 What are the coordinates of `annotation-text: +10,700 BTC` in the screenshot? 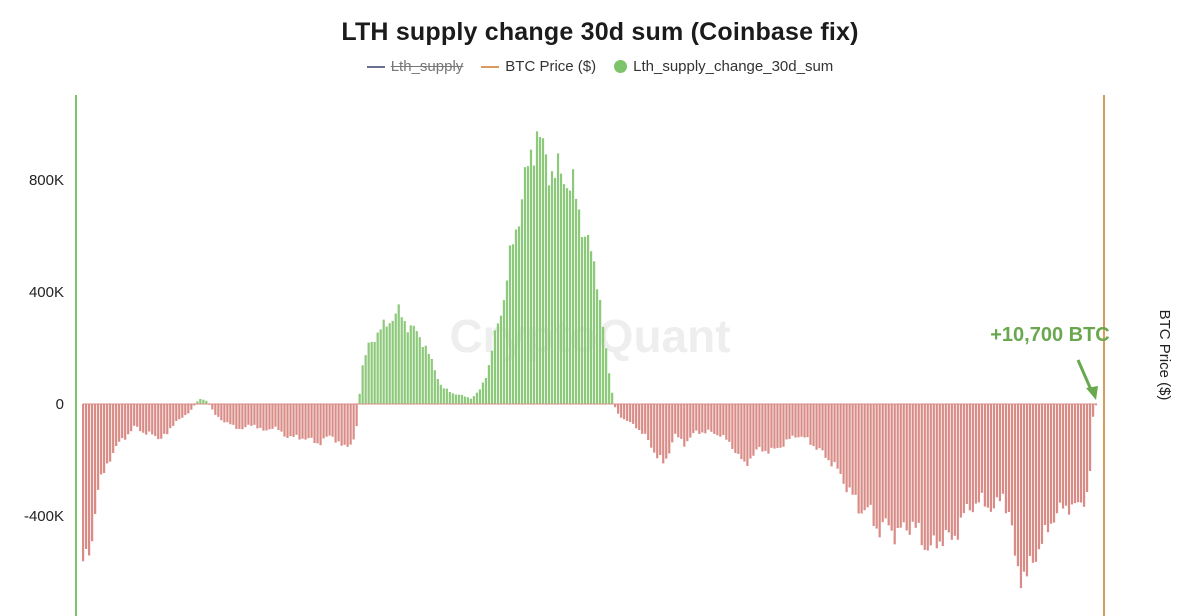 It's located at (1050, 335).